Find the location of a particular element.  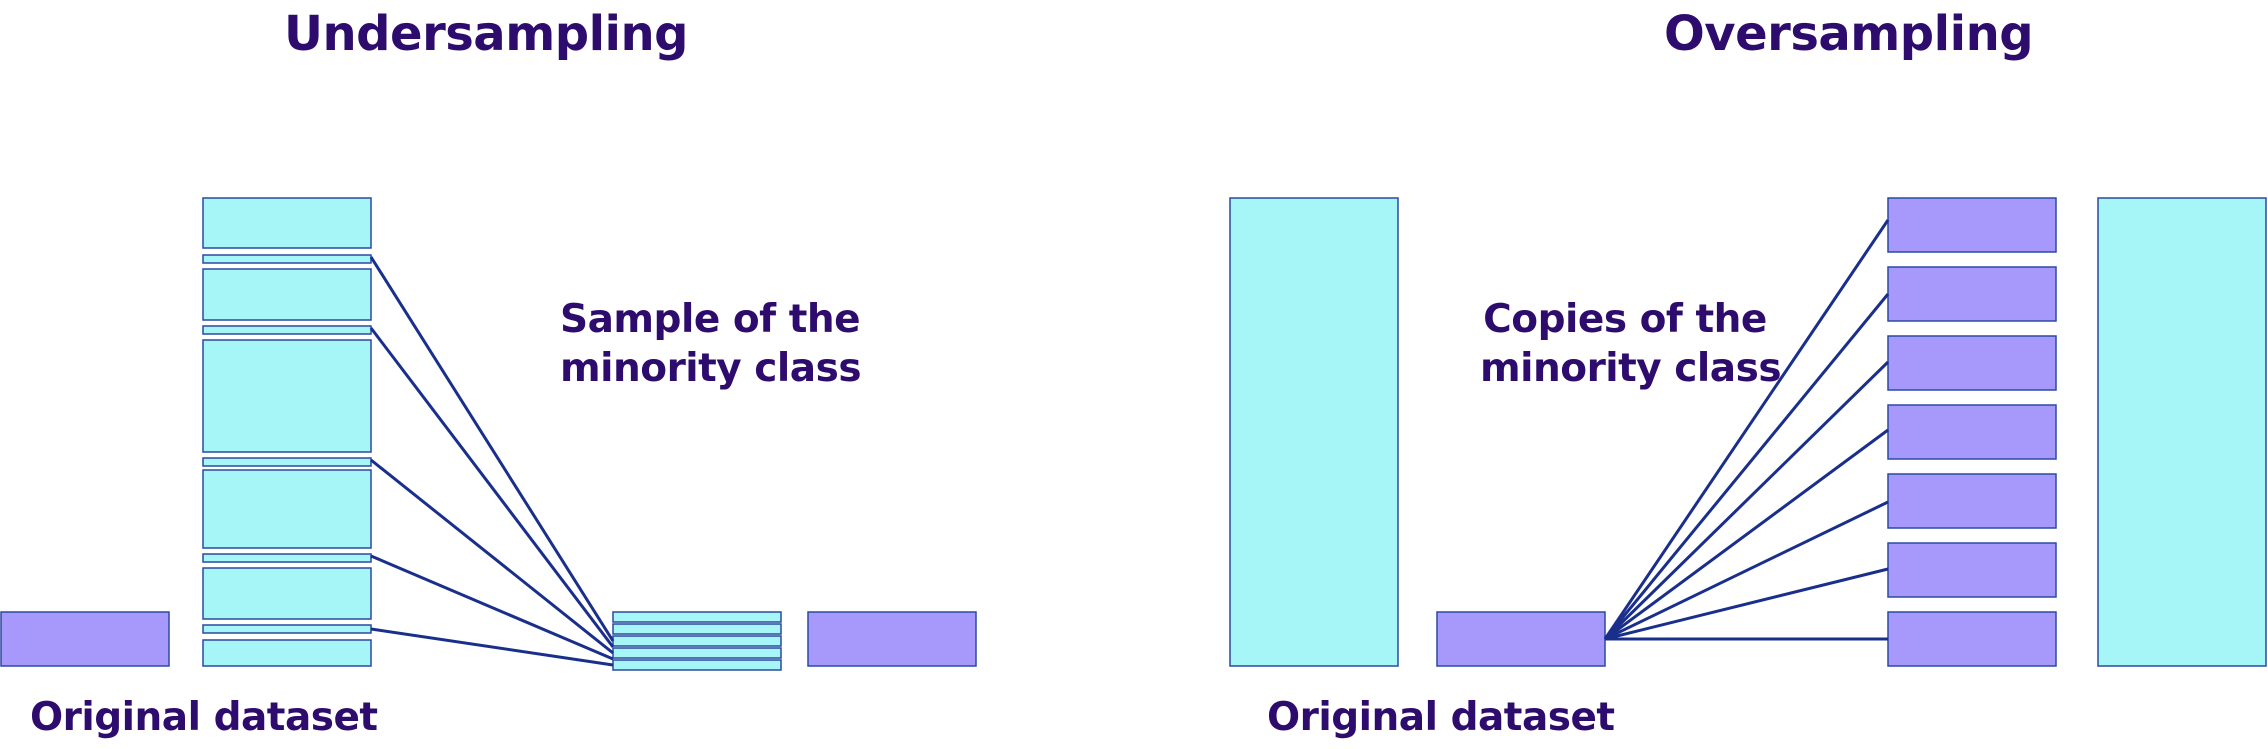

undersampling-title: Undersampling is located at coordinates (486, 34).